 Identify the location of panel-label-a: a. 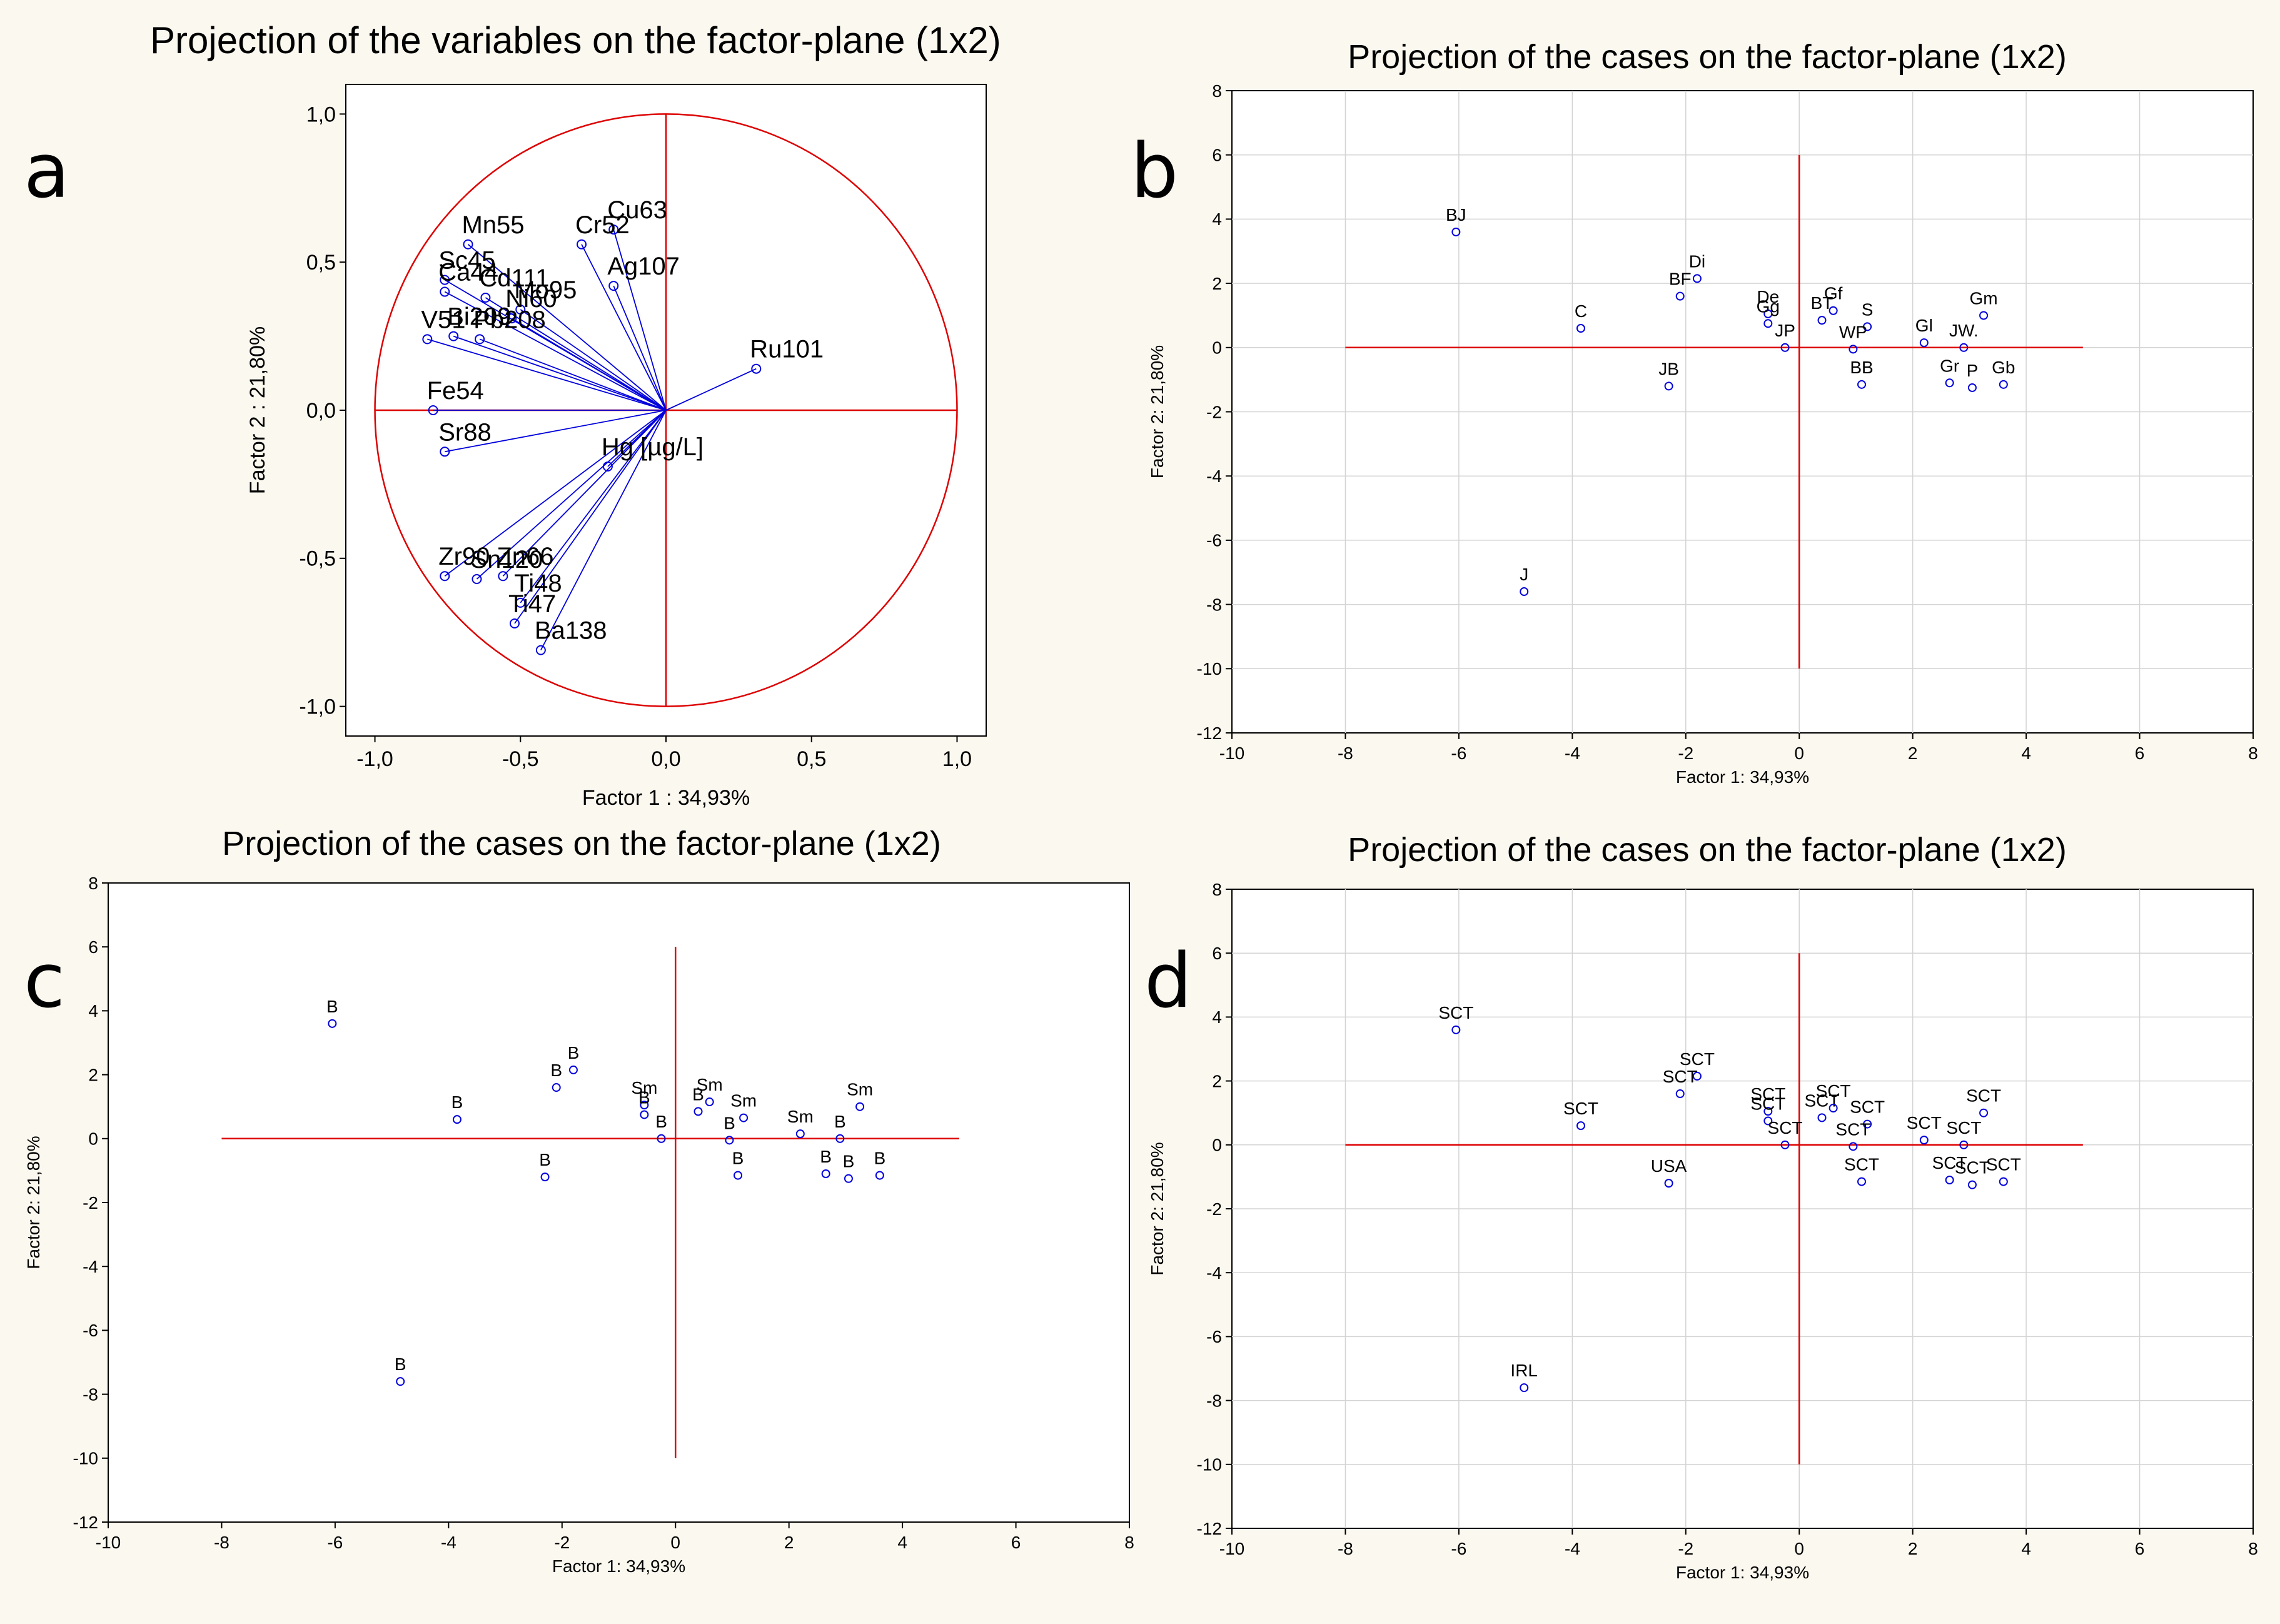
(47, 171).